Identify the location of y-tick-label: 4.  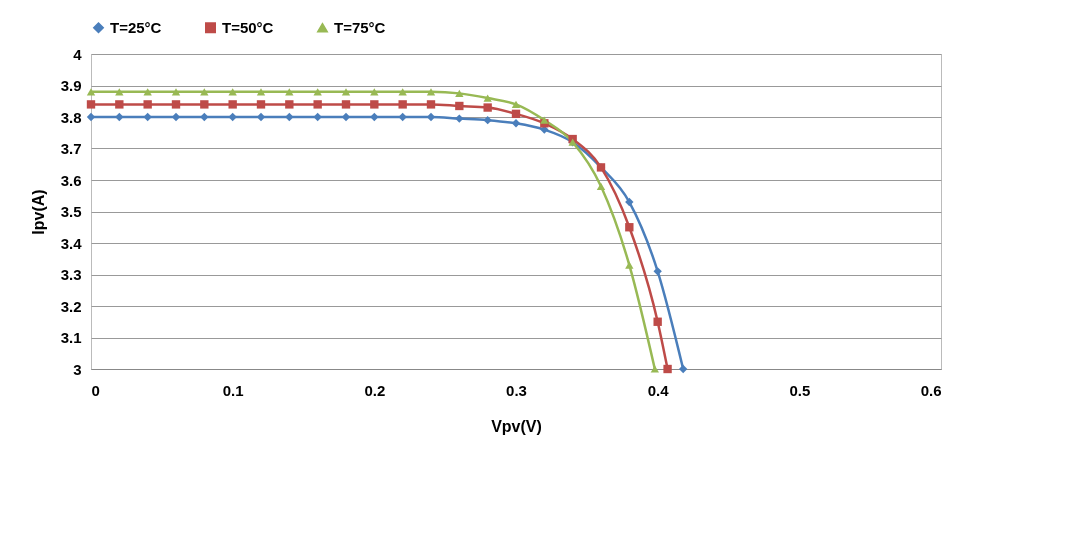
(78, 54).